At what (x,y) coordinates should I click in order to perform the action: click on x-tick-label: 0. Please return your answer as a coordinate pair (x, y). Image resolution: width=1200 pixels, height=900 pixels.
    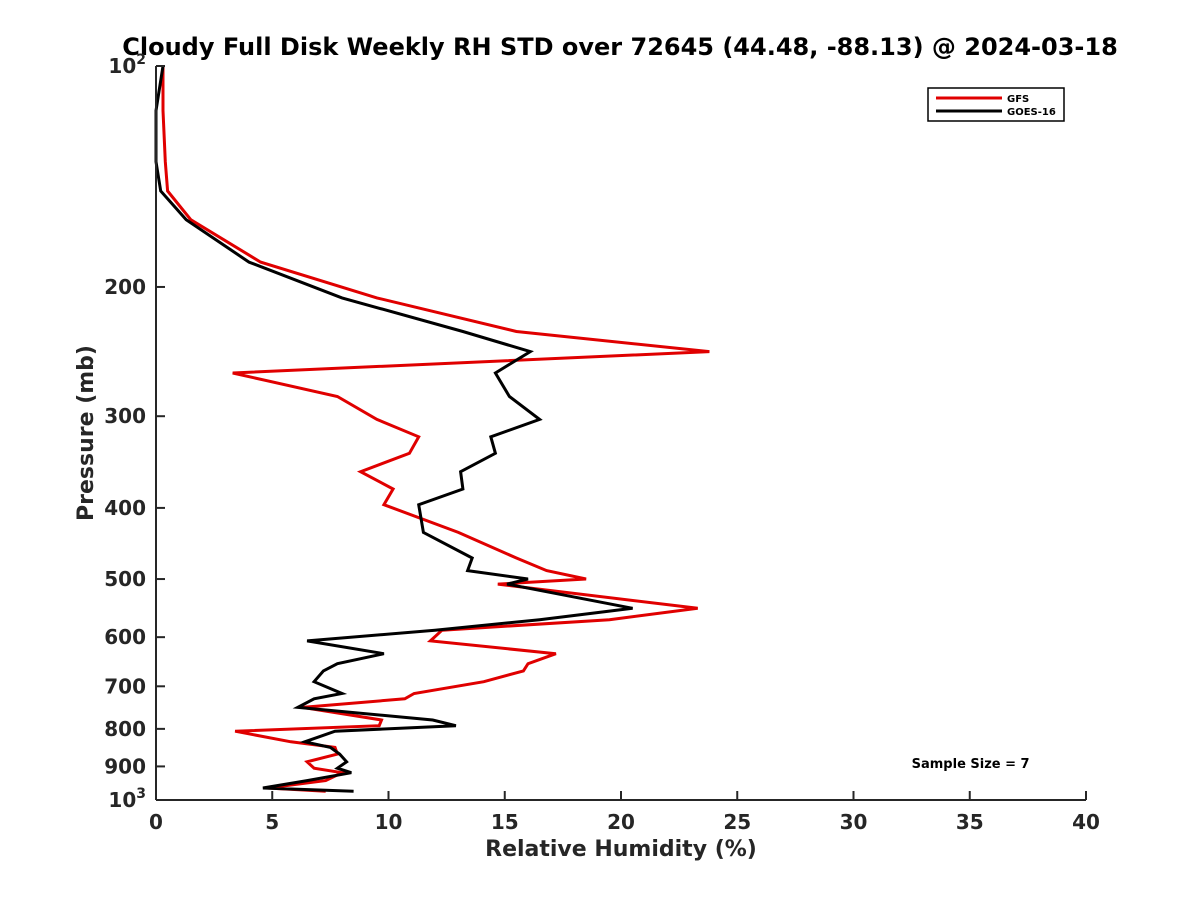
    Looking at the image, I should click on (156, 822).